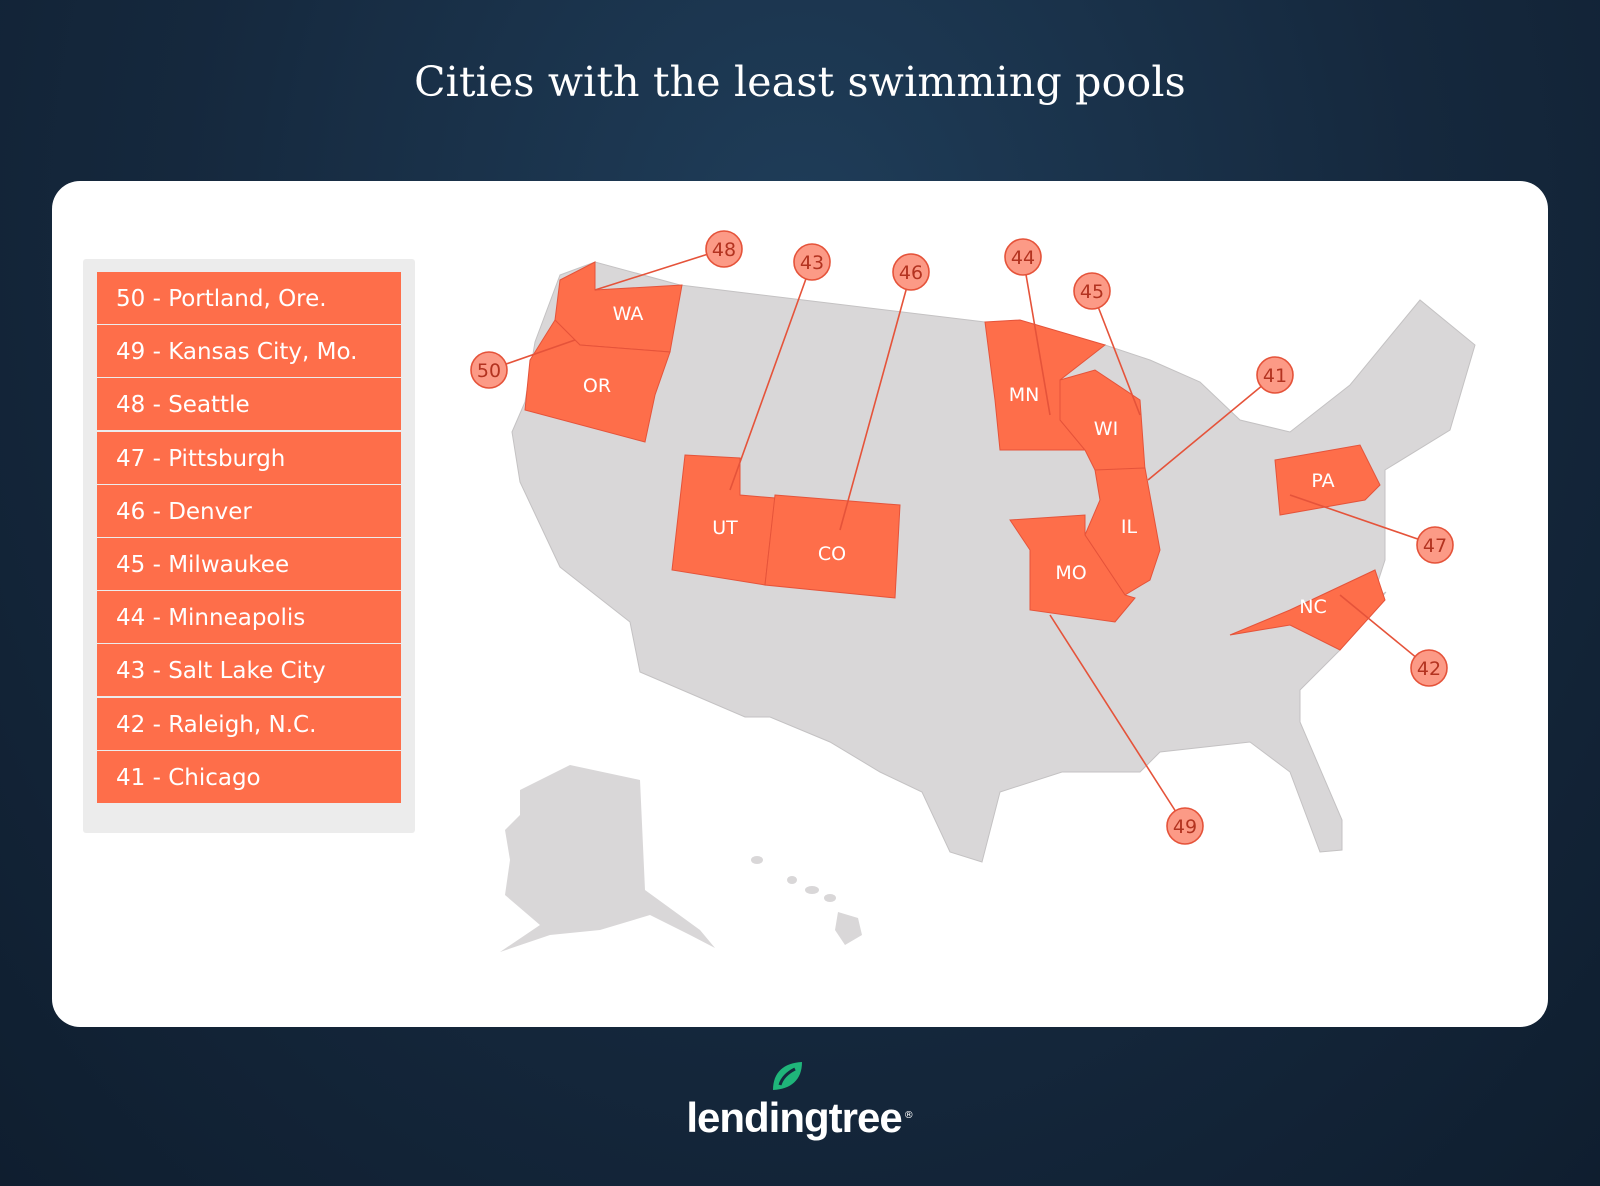  What do you see at coordinates (832, 554) in the screenshot?
I see `state-label: CO` at bounding box center [832, 554].